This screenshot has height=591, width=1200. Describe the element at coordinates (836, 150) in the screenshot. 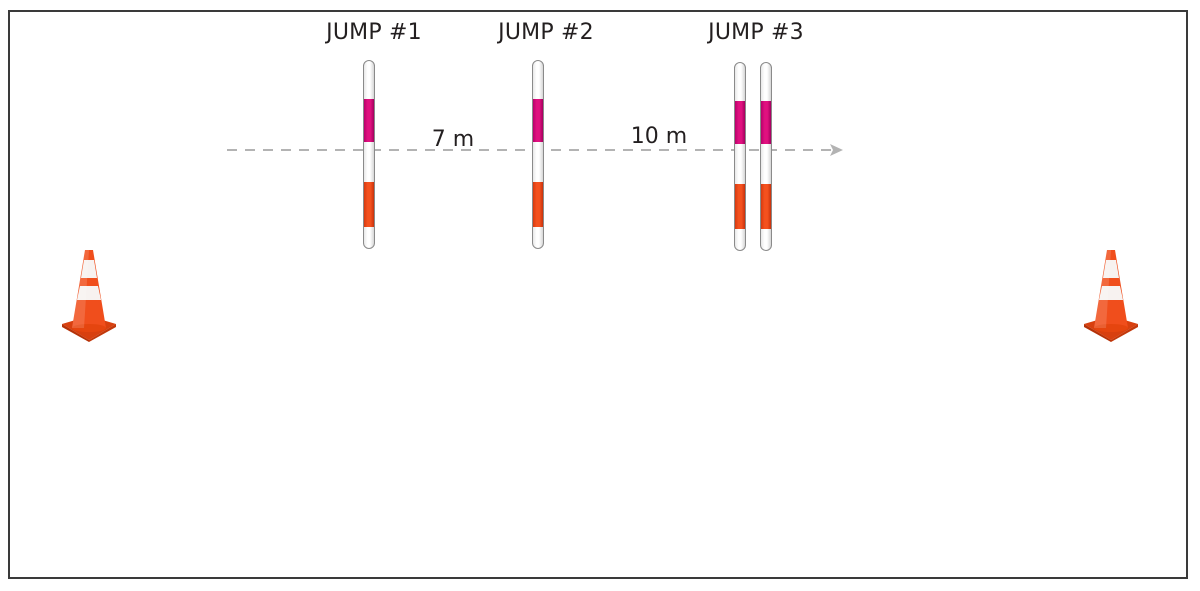

I see `arrowhead-icon` at that location.